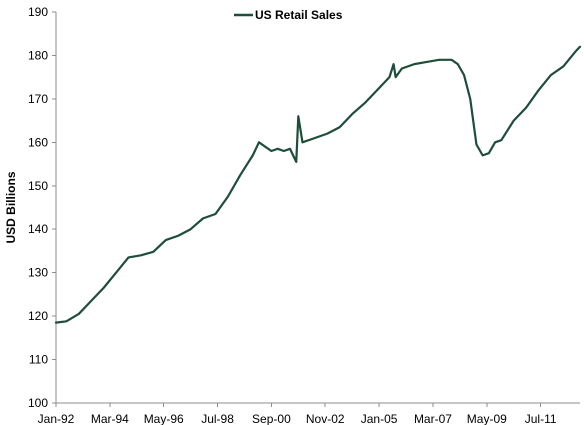  I want to click on y-tick-label: 110, so click(38, 360).